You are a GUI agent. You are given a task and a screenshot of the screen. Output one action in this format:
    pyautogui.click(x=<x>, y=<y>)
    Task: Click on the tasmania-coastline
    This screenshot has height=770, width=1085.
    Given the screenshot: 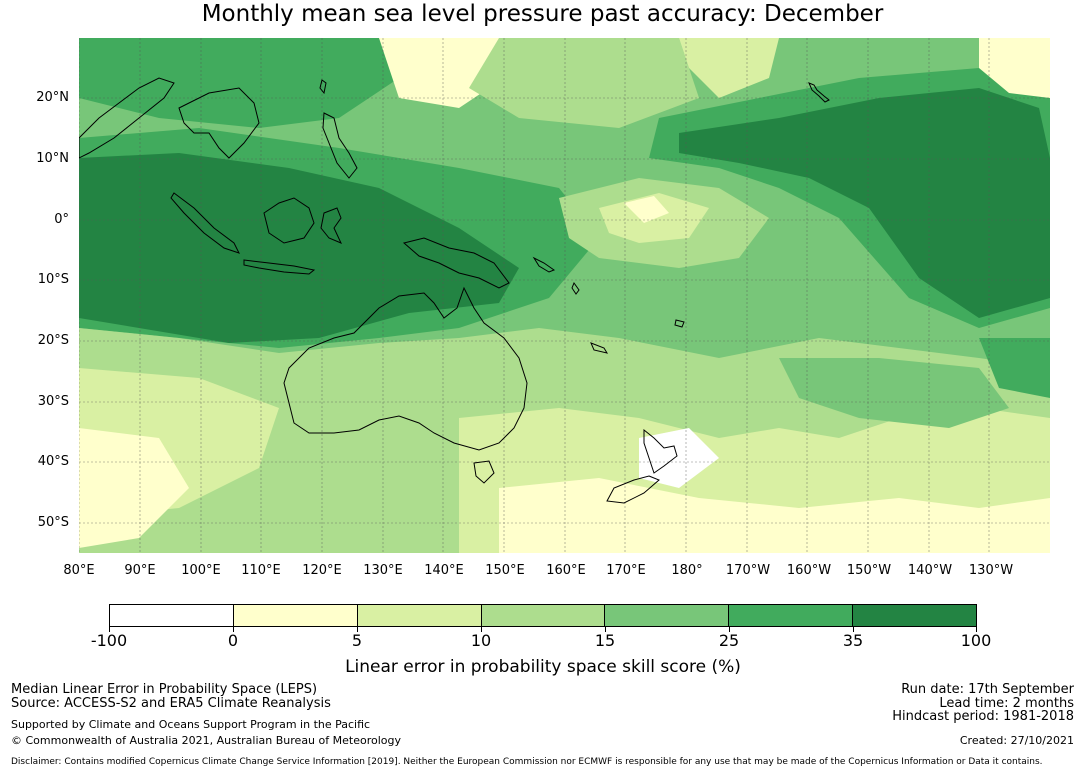 What is the action you would take?
    pyautogui.click(x=484, y=472)
    